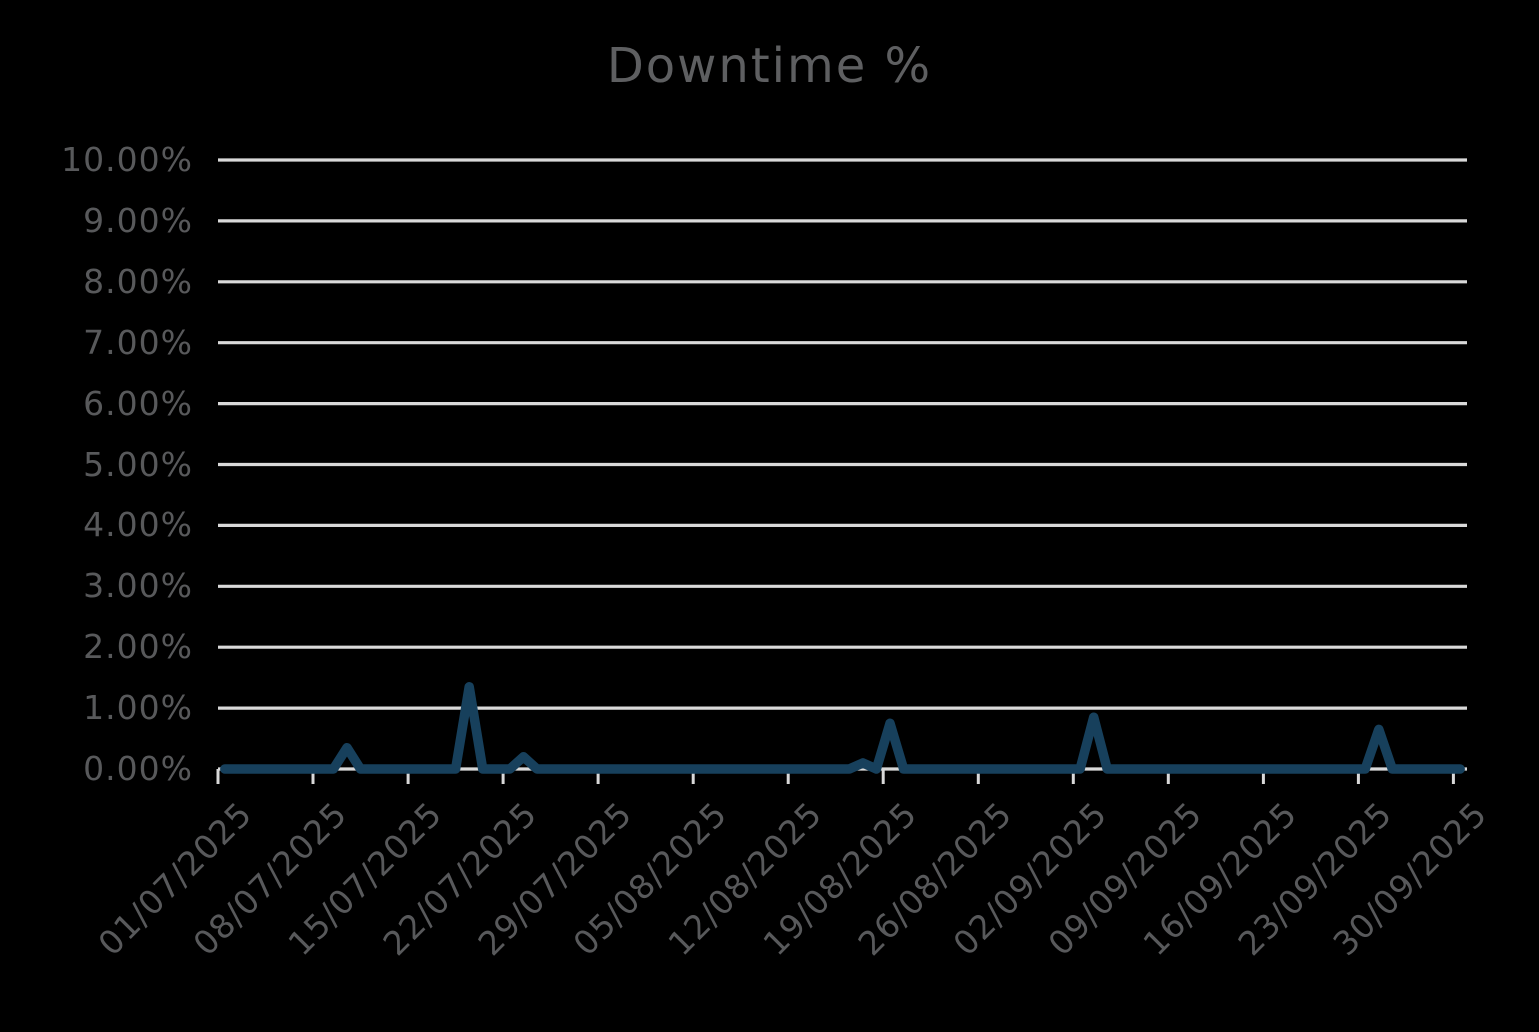 The width and height of the screenshot is (1539, 1032). I want to click on y-axis-tick-label: 9.00%, so click(138, 220).